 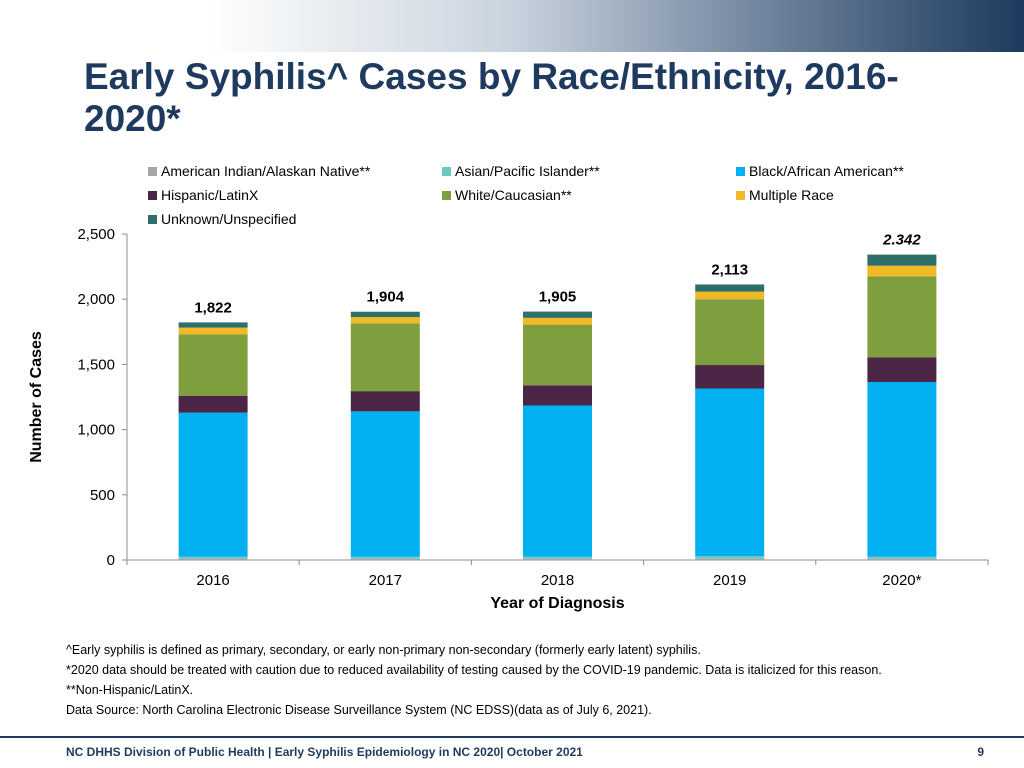 What do you see at coordinates (527, 171) in the screenshot?
I see `legend-label-asian-pacific-islander: Asian/Pacific Islander**` at bounding box center [527, 171].